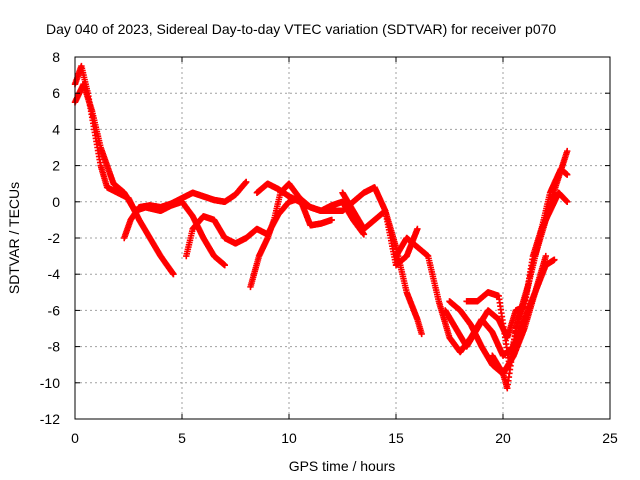  What do you see at coordinates (56, 57) in the screenshot?
I see `y-tick-label: 8` at bounding box center [56, 57].